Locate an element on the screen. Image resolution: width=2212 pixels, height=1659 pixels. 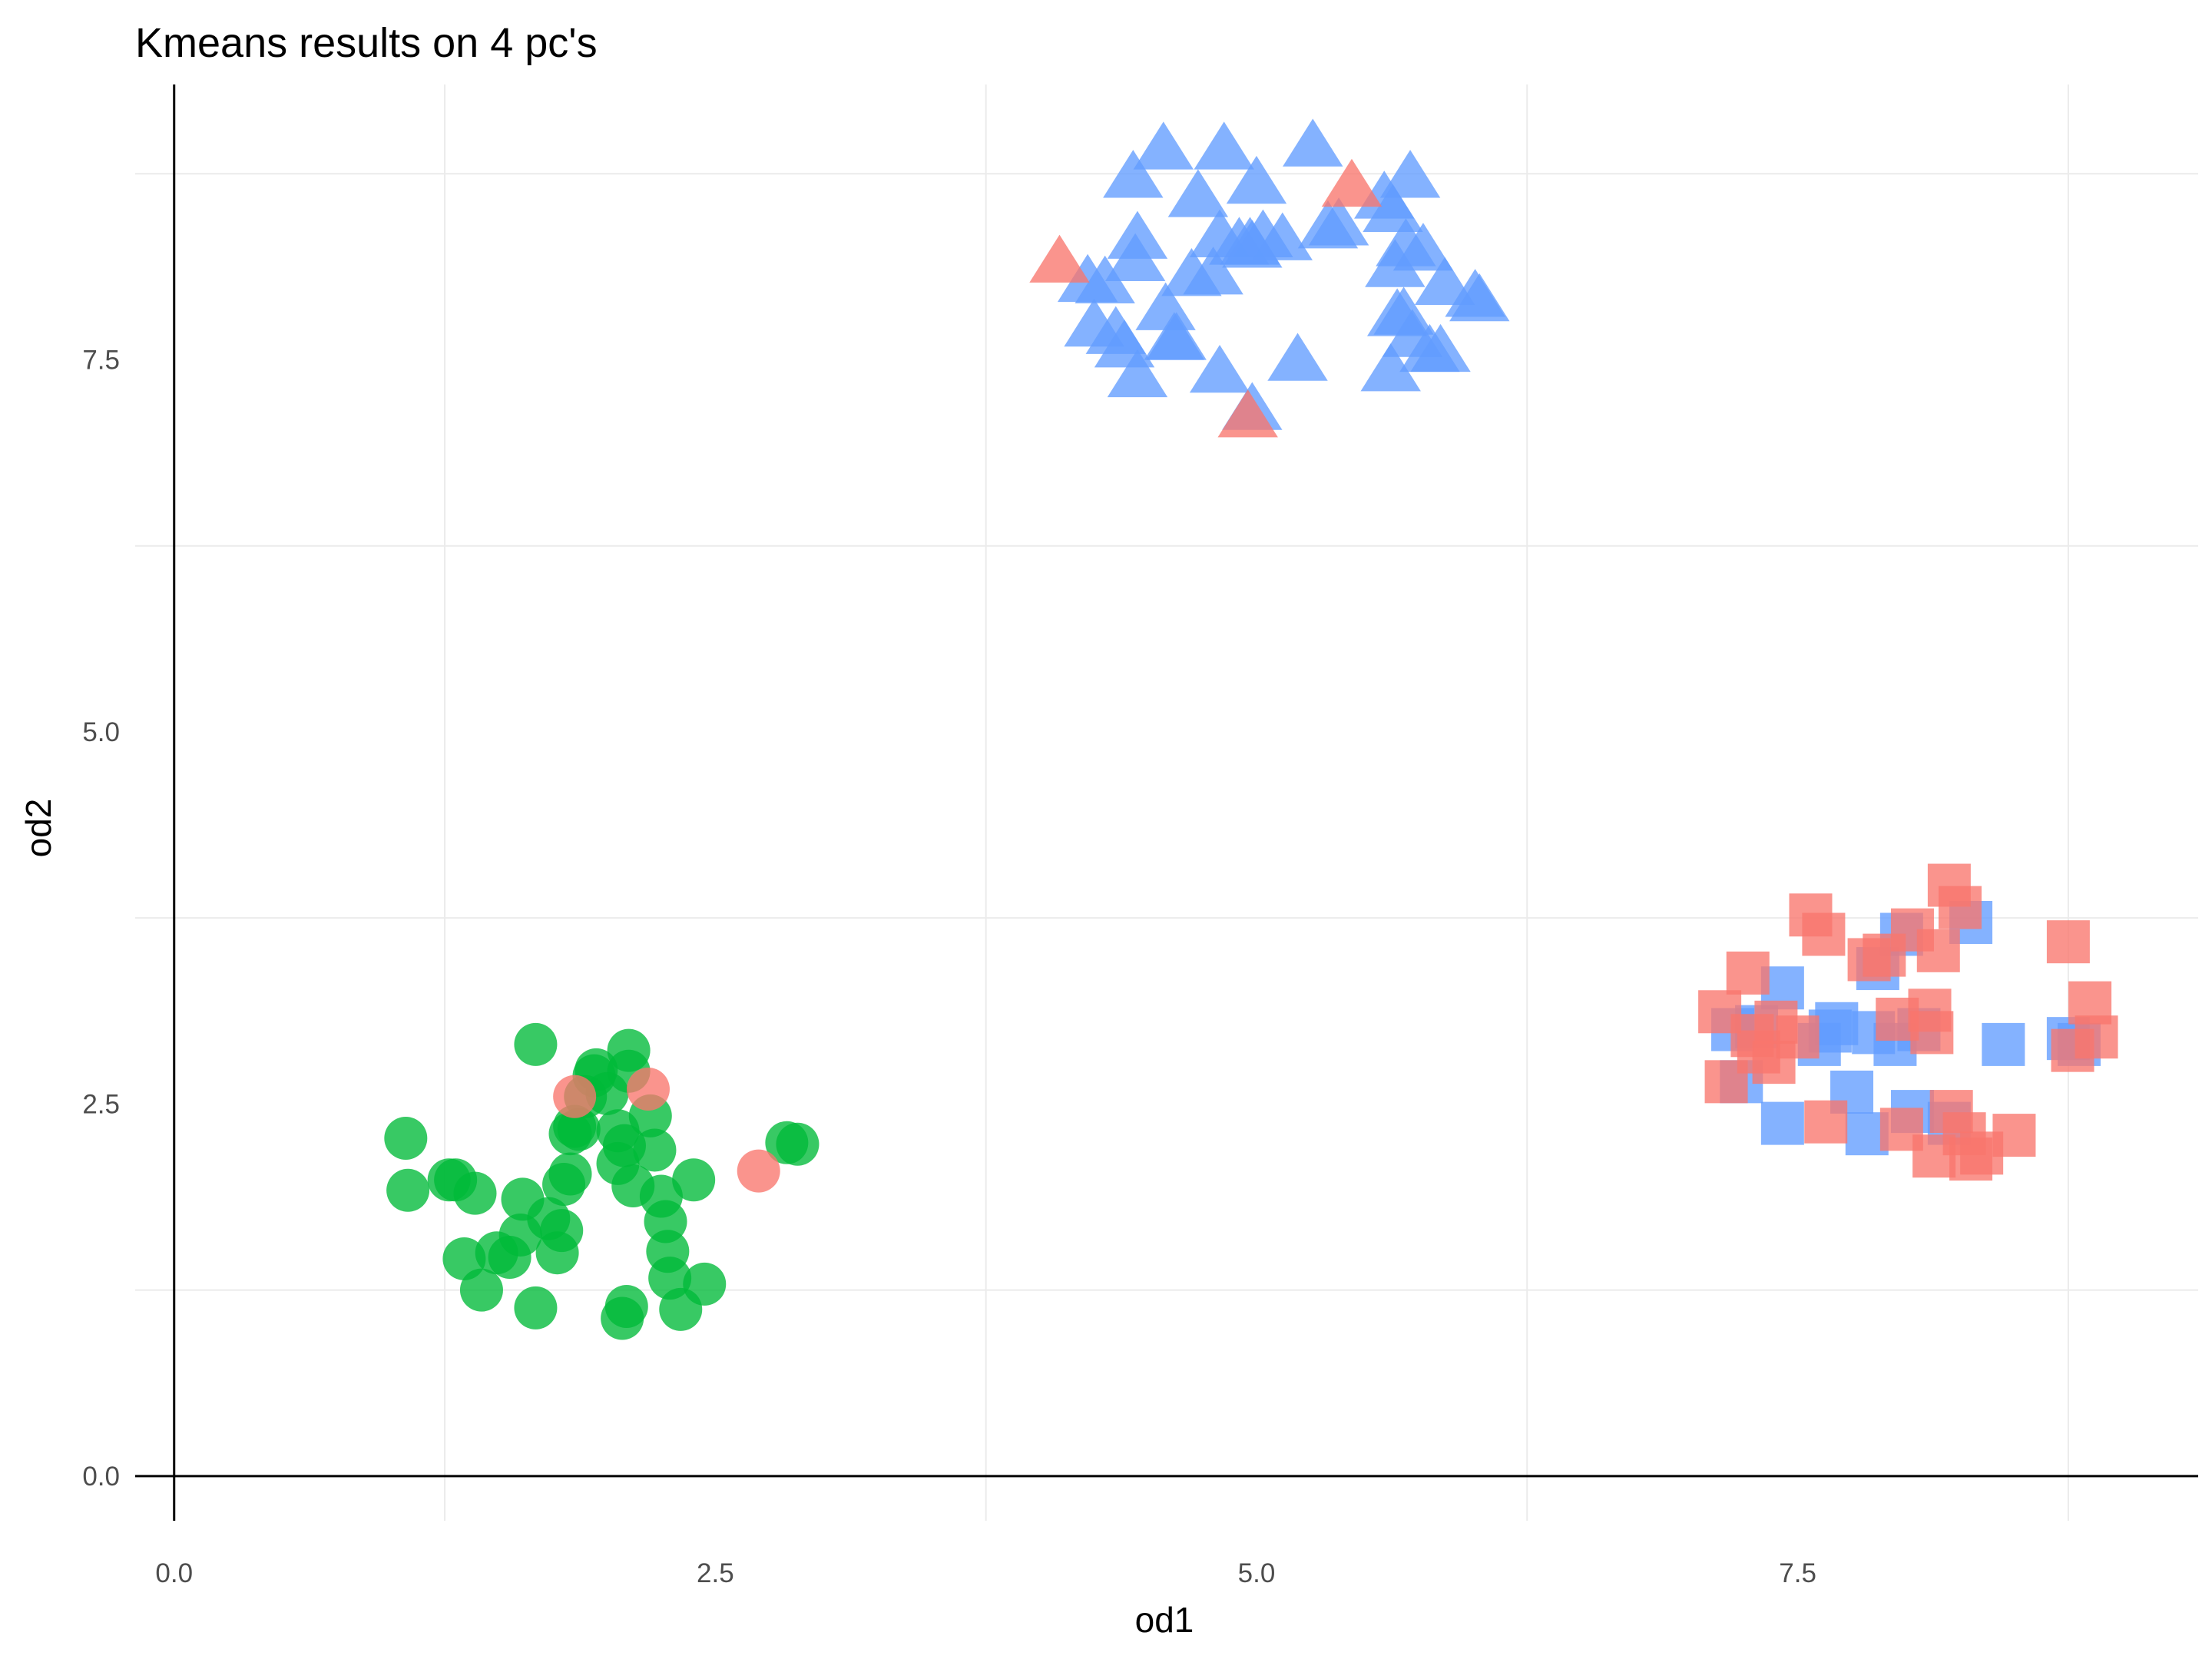
x-tick-label: 2.5 is located at coordinates (715, 1573).